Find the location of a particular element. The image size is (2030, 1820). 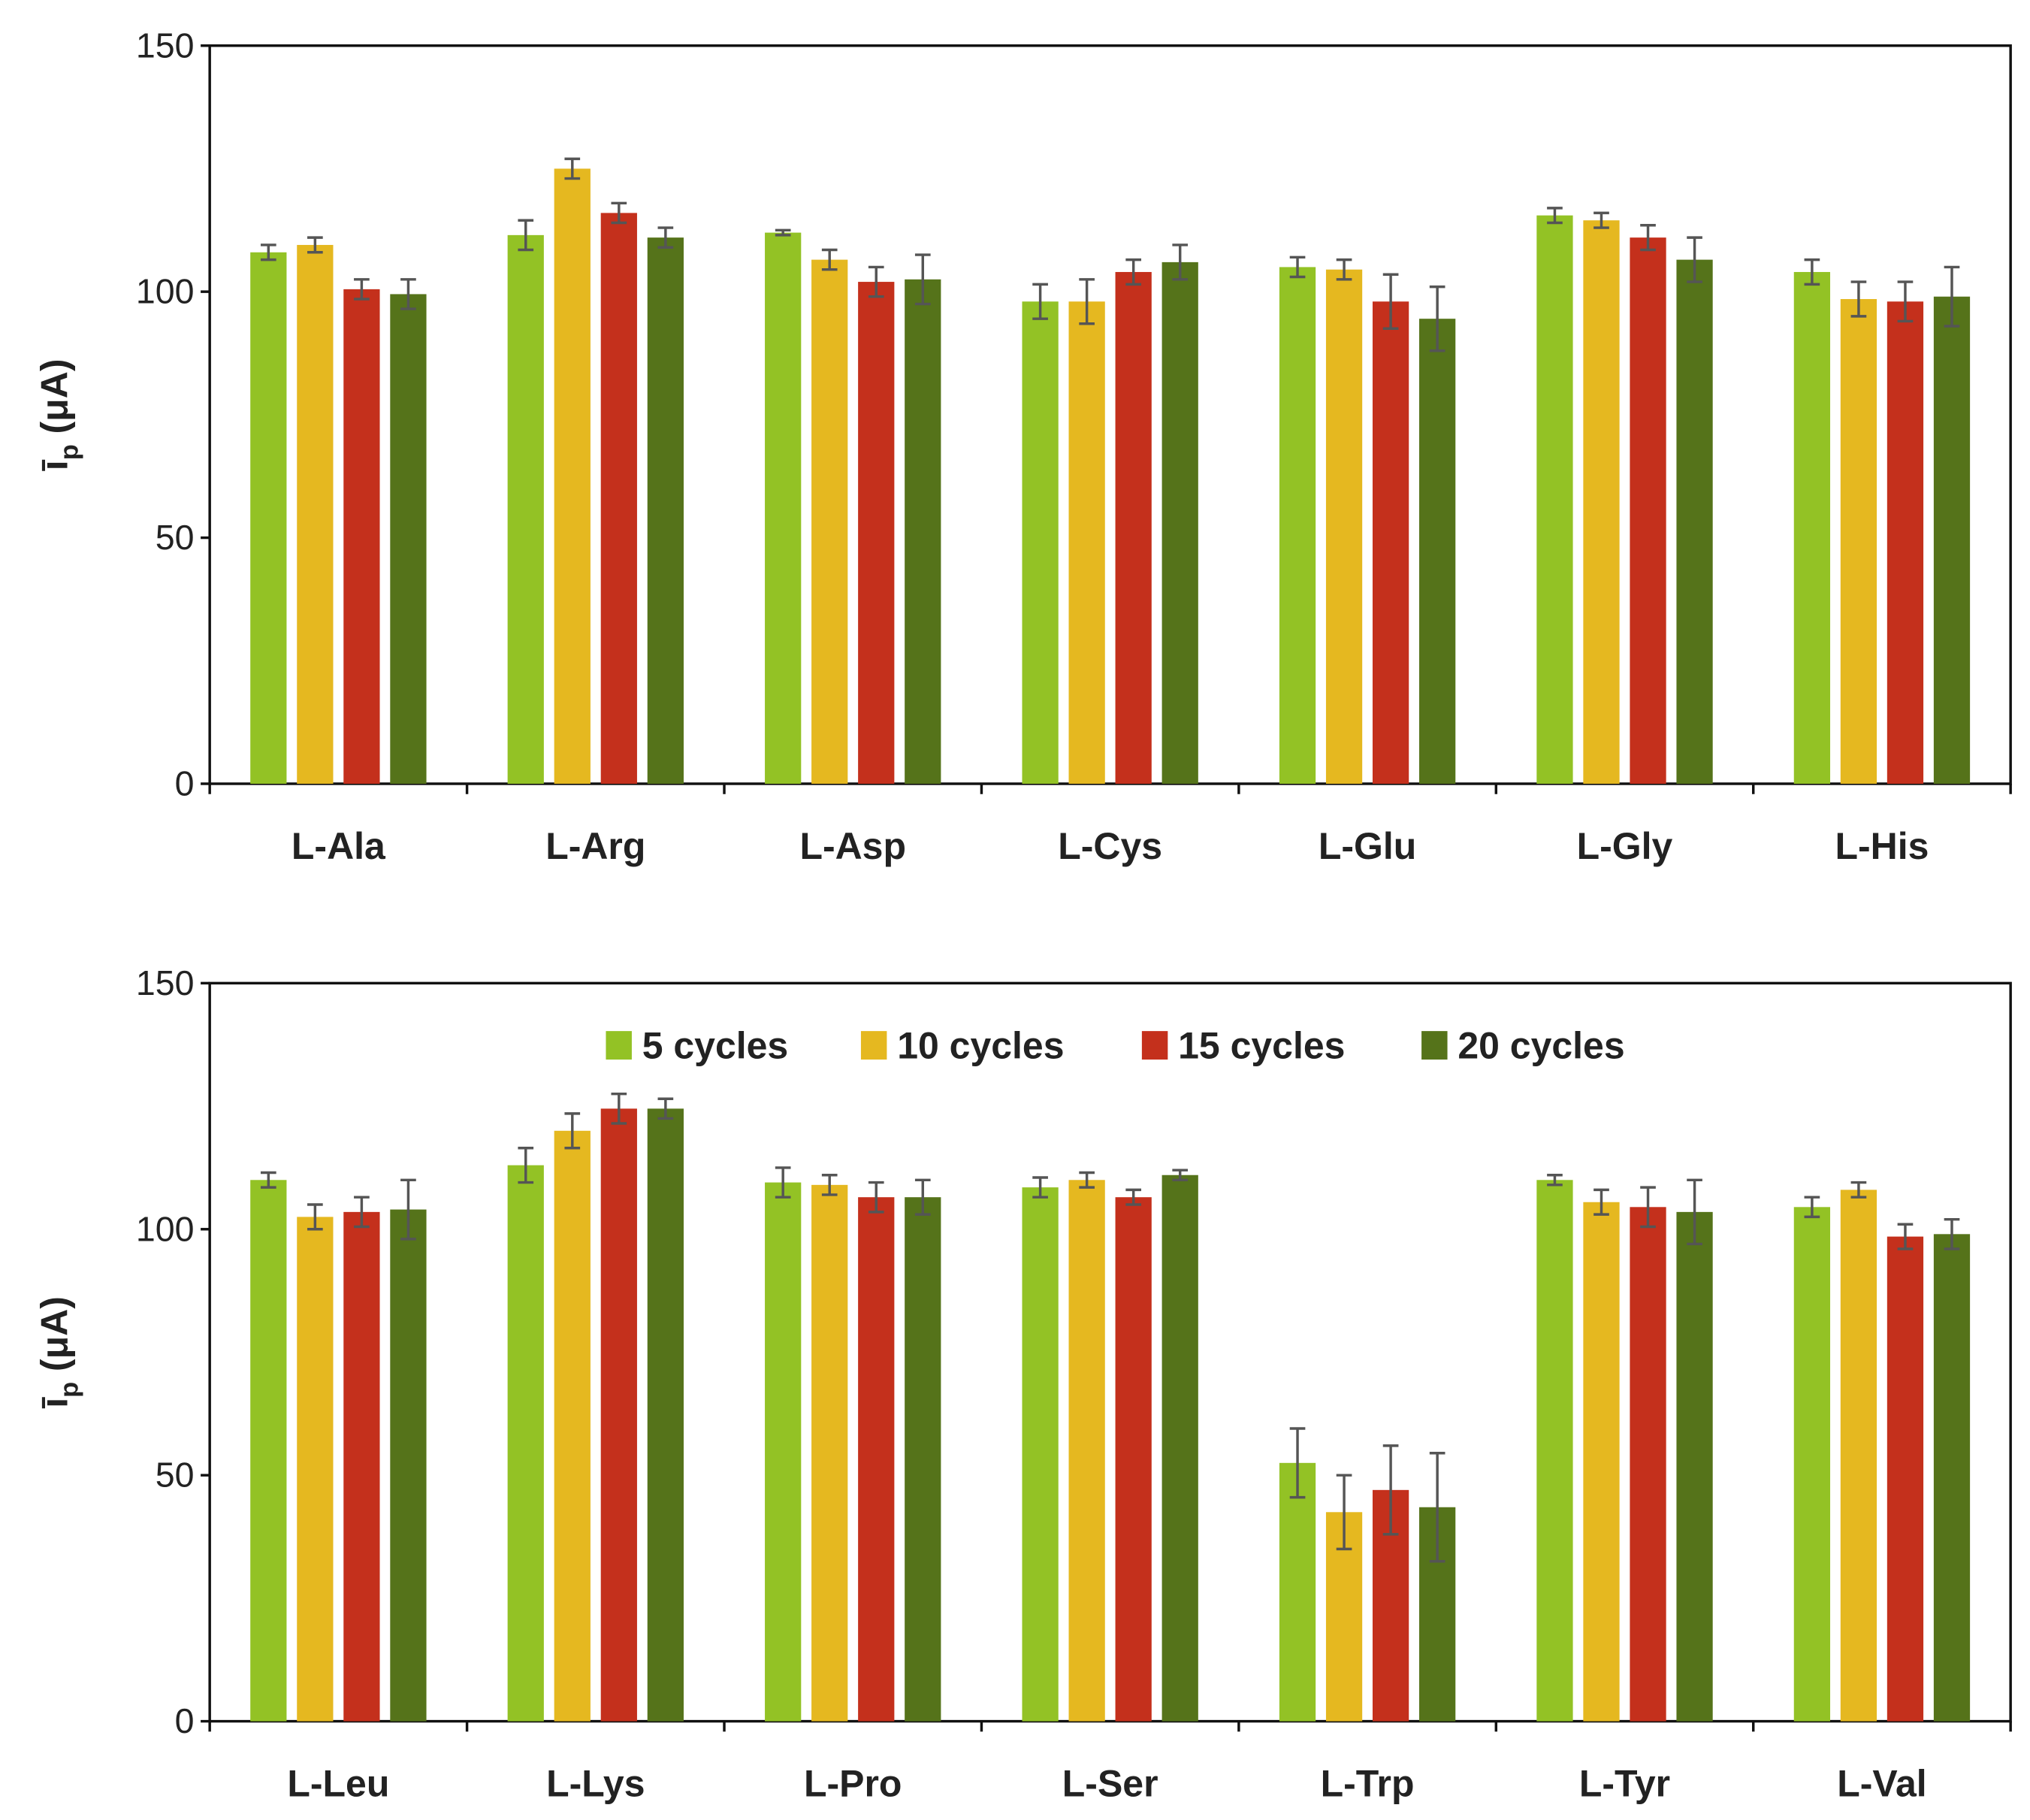

bar-10-cycles-L-Gly is located at coordinates (1601, 502).